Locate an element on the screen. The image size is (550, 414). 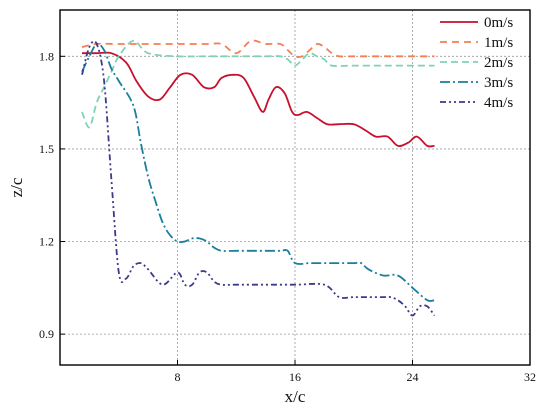
legend-label-4m-s: 4m/s is located at coordinates (498, 103).